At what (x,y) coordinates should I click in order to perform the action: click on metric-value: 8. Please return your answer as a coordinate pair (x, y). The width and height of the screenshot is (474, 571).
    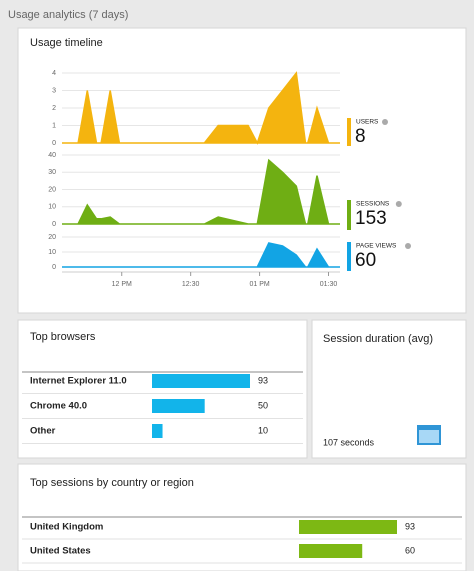
    Looking at the image, I should click on (360, 136).